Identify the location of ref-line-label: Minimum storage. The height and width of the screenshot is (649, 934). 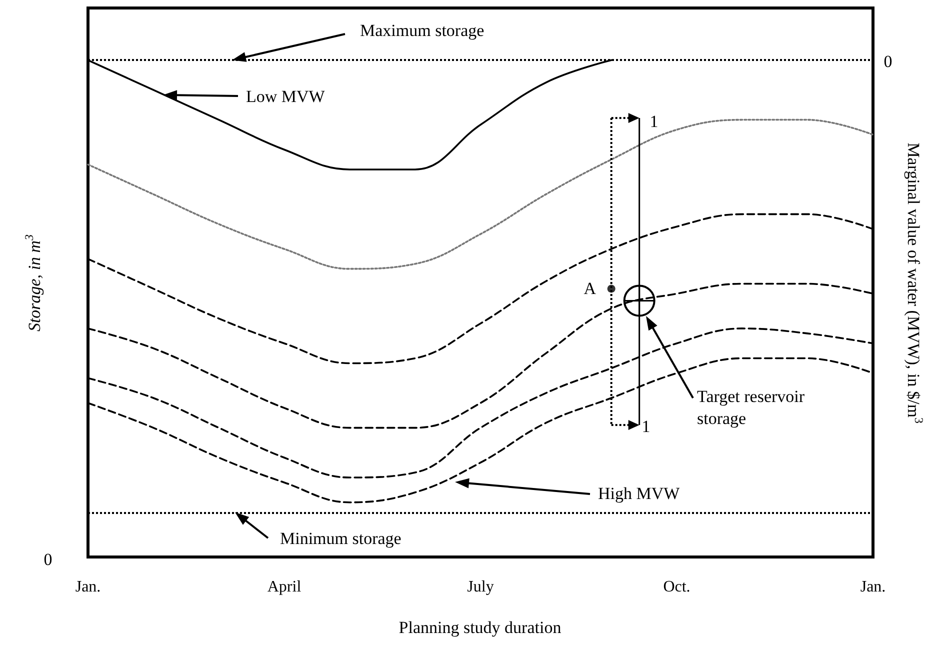
(341, 538).